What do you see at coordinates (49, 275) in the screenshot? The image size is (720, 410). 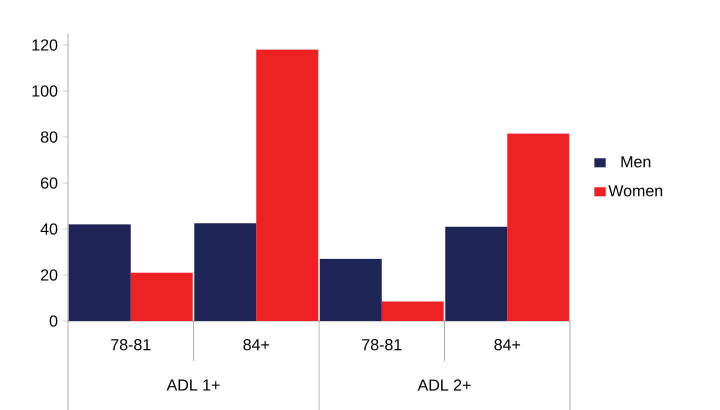 I see `y-tick-label: 20` at bounding box center [49, 275].